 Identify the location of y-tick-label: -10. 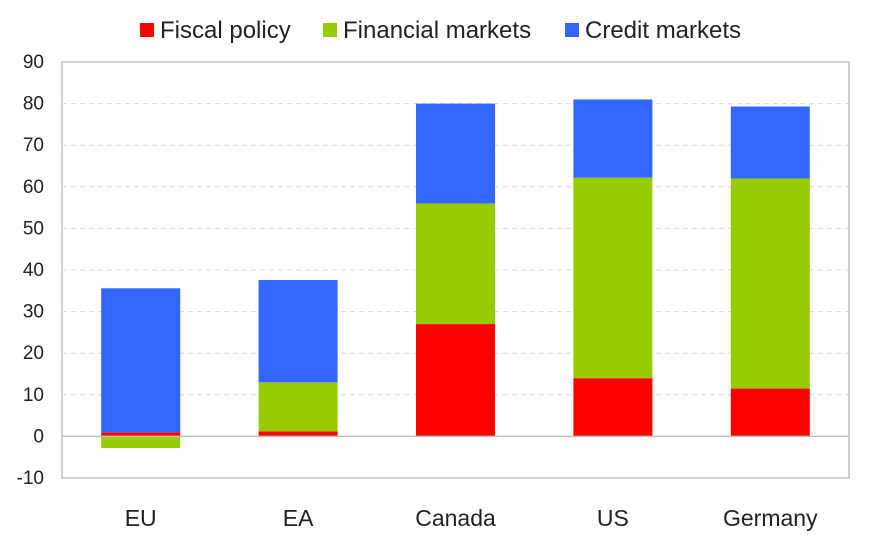
(30, 478).